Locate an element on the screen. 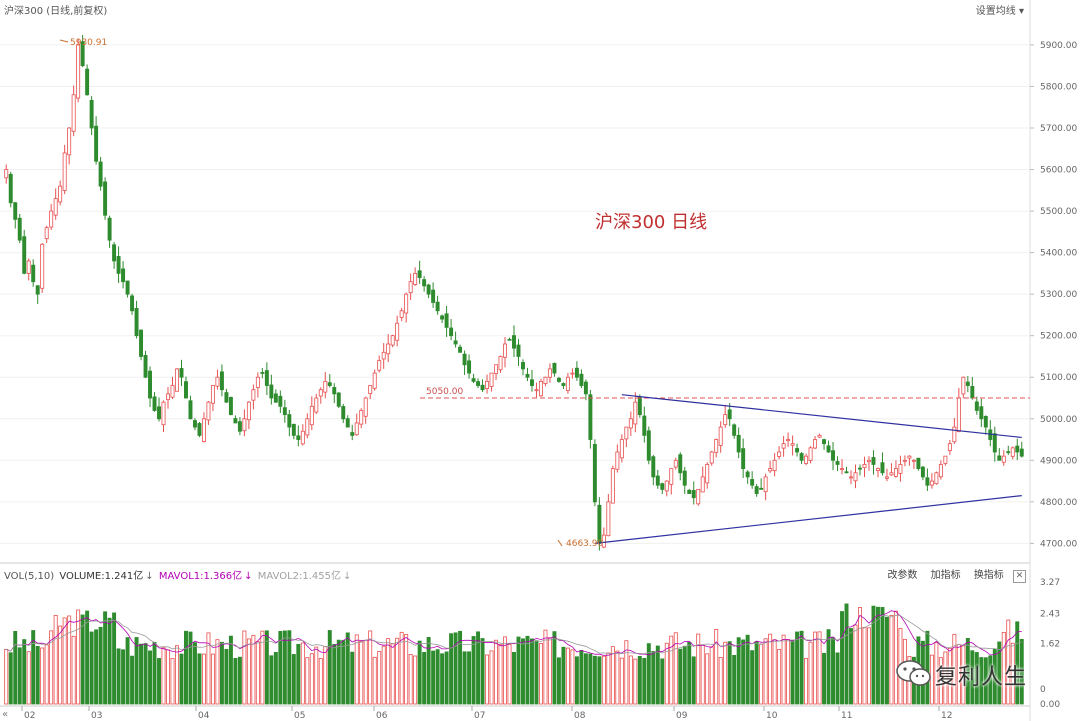 The image size is (1080, 721). y-tick-label: 5700.00 is located at coordinates (1058, 129).